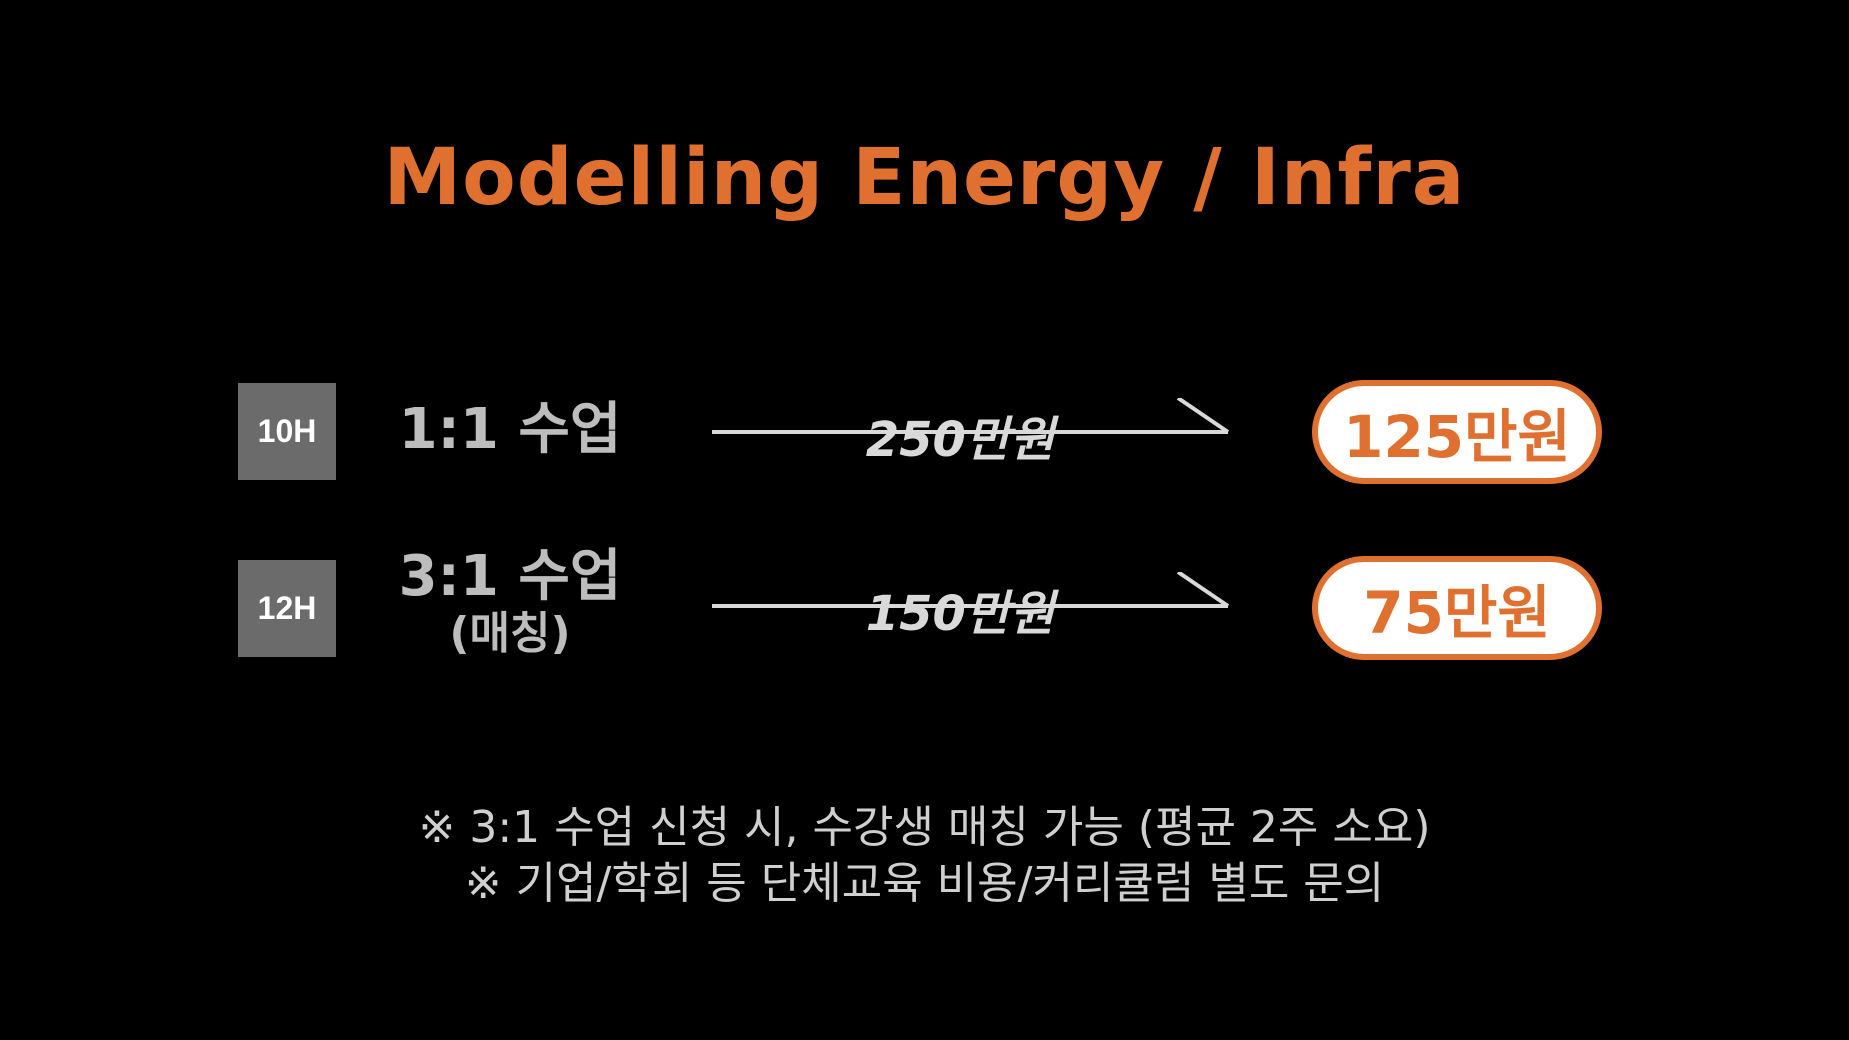 The width and height of the screenshot is (1849, 1040). I want to click on page-title: Modelling Energy / Infra, so click(924, 178).